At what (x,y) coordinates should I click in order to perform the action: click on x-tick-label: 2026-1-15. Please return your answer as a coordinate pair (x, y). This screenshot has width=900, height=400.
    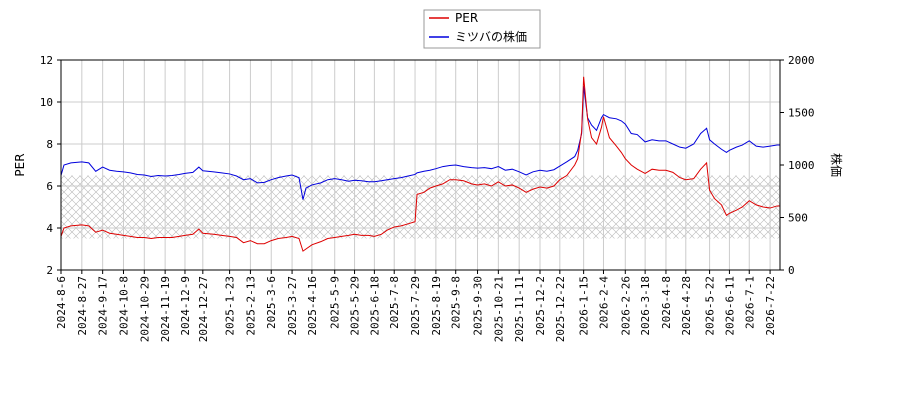
    Looking at the image, I should click on (584, 306).